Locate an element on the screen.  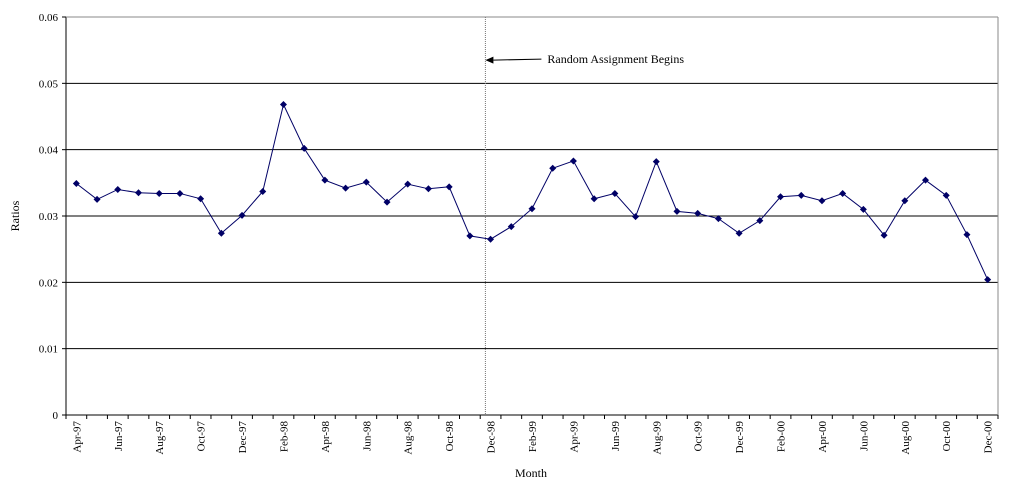
x-tick-label: Aug-99 is located at coordinates (657, 438).